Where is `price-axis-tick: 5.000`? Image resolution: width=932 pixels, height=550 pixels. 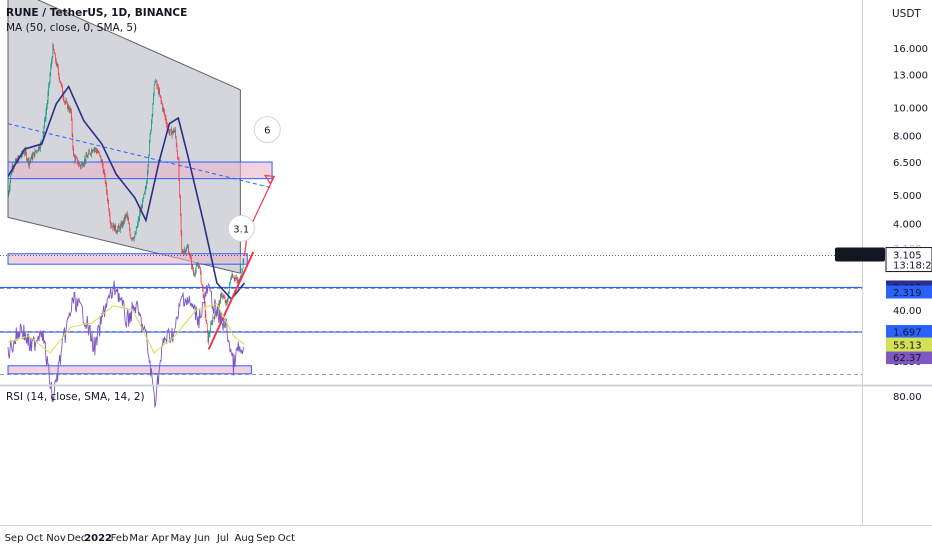 price-axis-tick: 5.000 is located at coordinates (907, 196).